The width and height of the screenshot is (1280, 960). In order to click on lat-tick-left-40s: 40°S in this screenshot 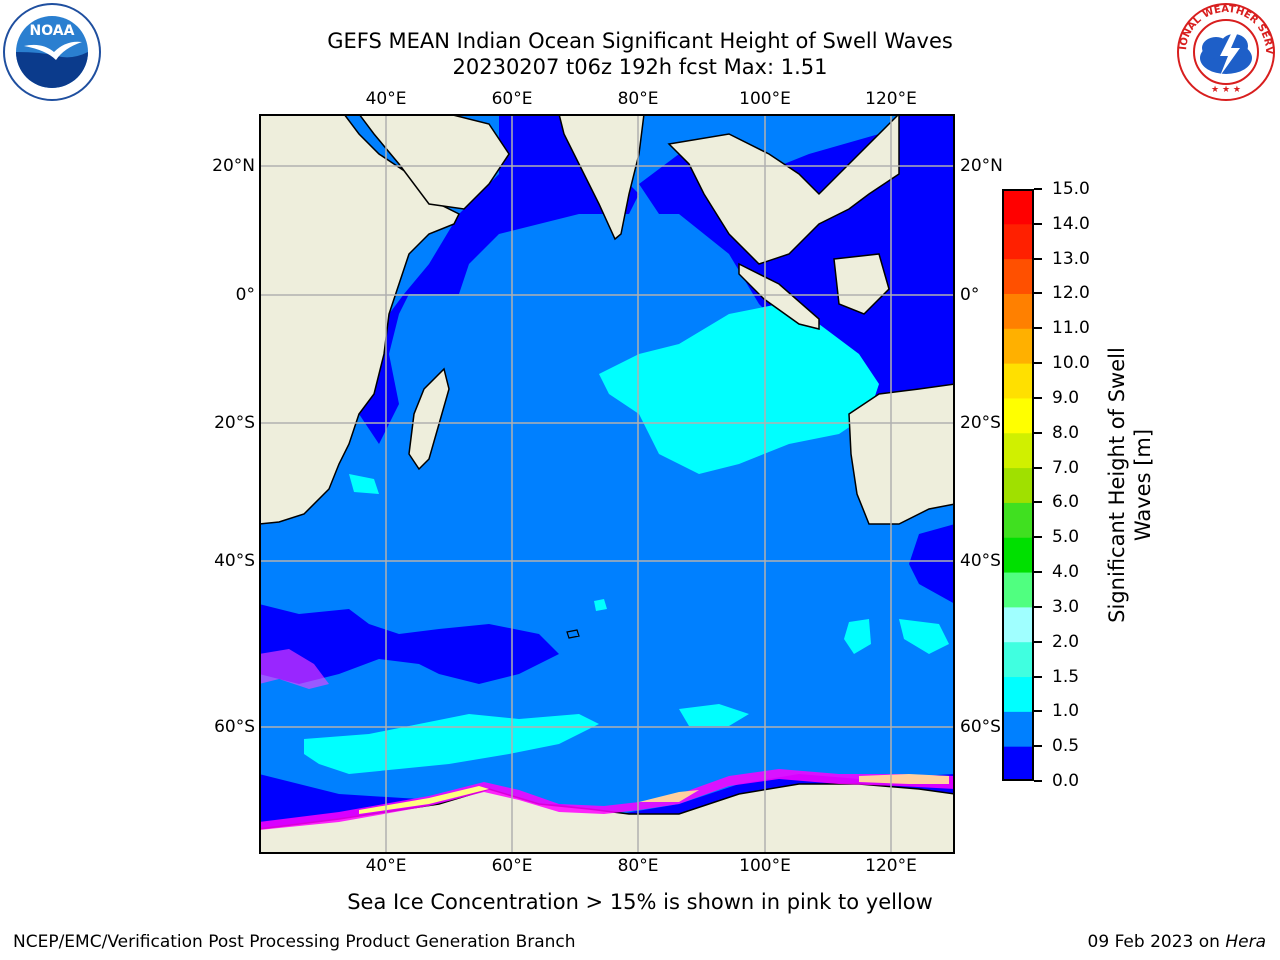, I will do `click(234, 561)`.